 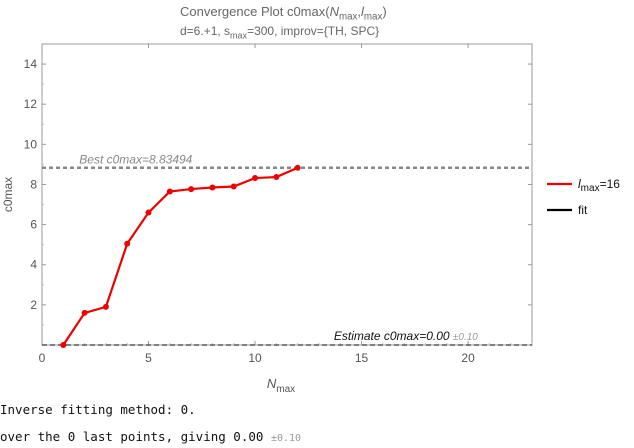 I want to click on title-n: N, so click(x=334, y=11).